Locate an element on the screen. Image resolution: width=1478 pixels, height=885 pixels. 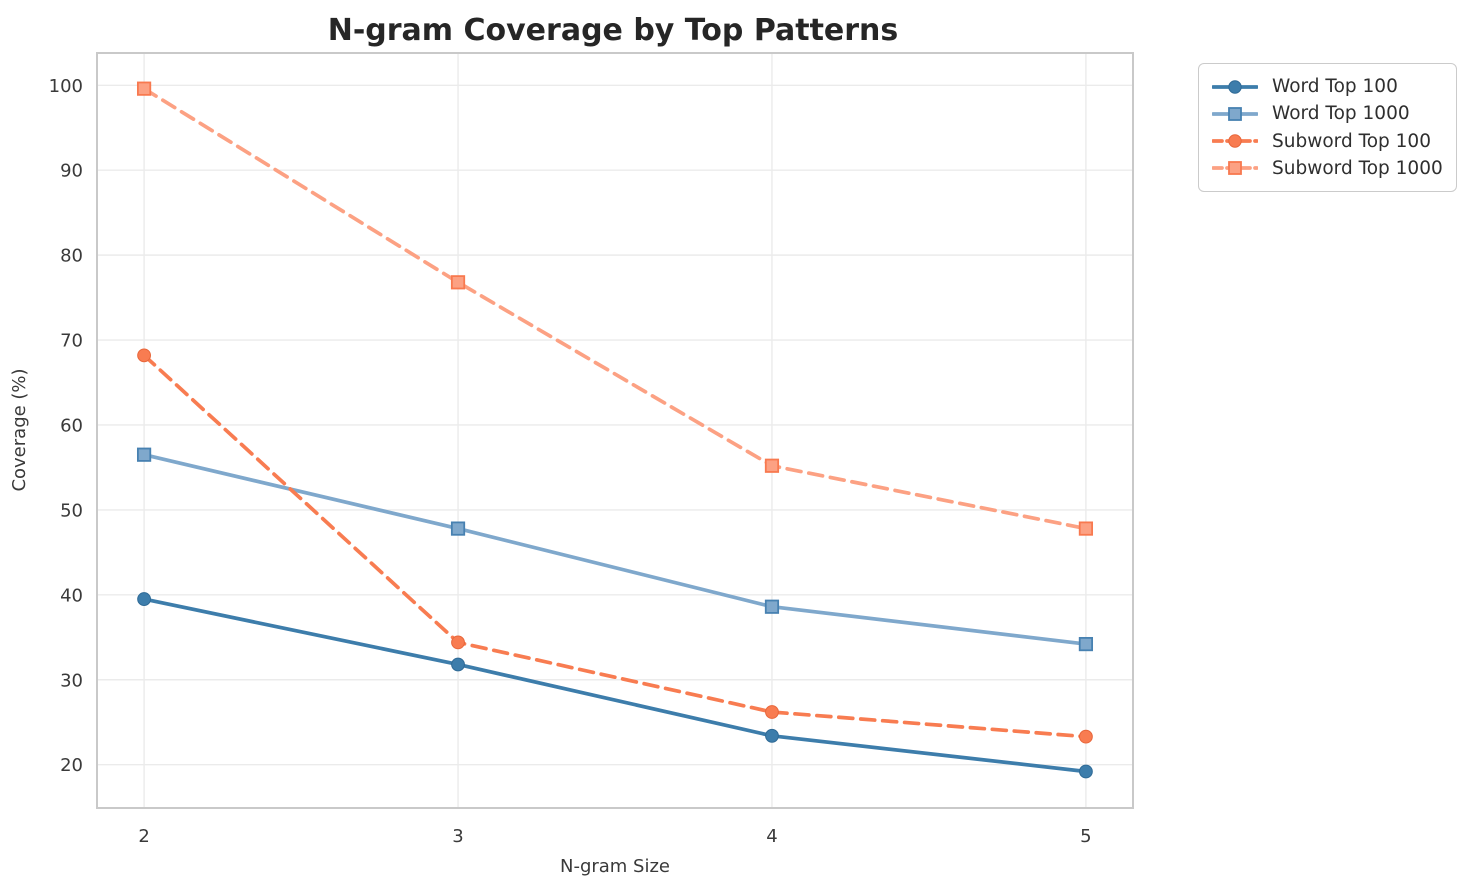
legend-item-word-top-100: Word Top 100 is located at coordinates (1328, 86).